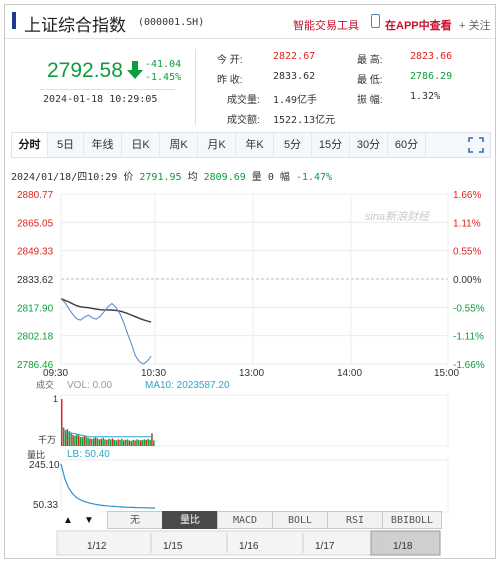 The image size is (500, 563). I want to click on tab-15min: 15分, so click(331, 145).